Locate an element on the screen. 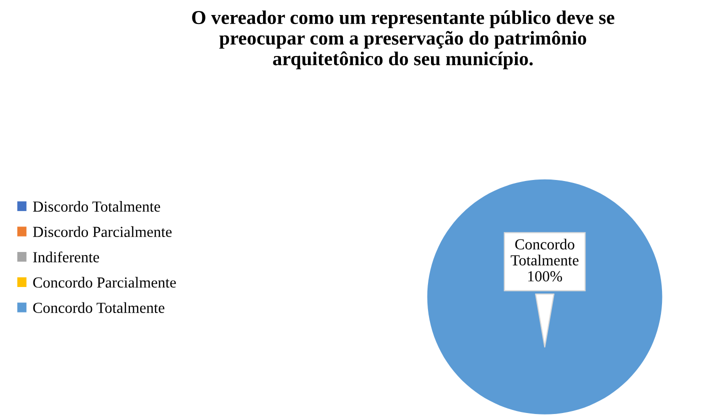 Image resolution: width=707 pixels, height=417 pixels. legend-label: Discordo Parcialmente is located at coordinates (102, 232).